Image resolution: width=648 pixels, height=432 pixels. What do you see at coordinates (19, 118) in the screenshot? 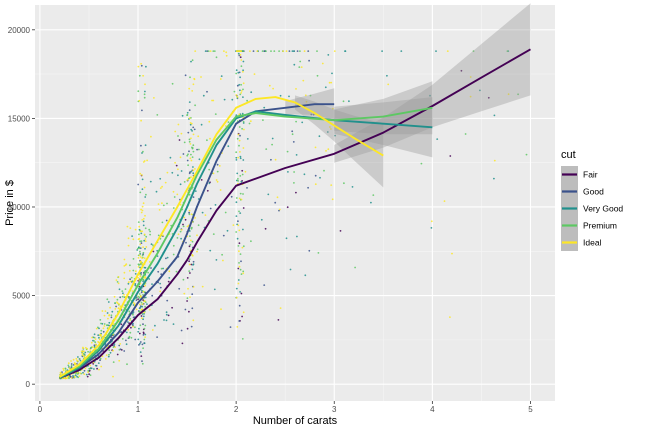
I see `y-tick-label: 15000` at bounding box center [19, 118].